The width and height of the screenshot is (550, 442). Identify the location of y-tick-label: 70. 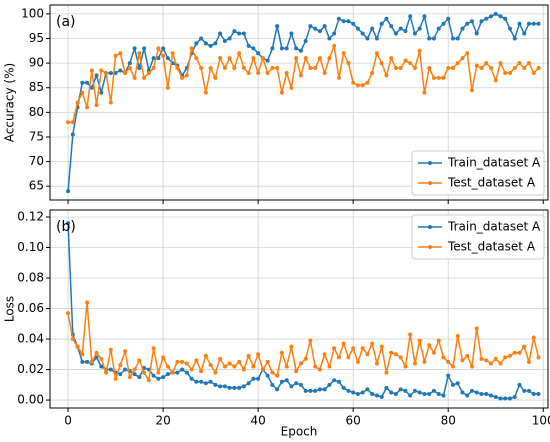
(36, 161).